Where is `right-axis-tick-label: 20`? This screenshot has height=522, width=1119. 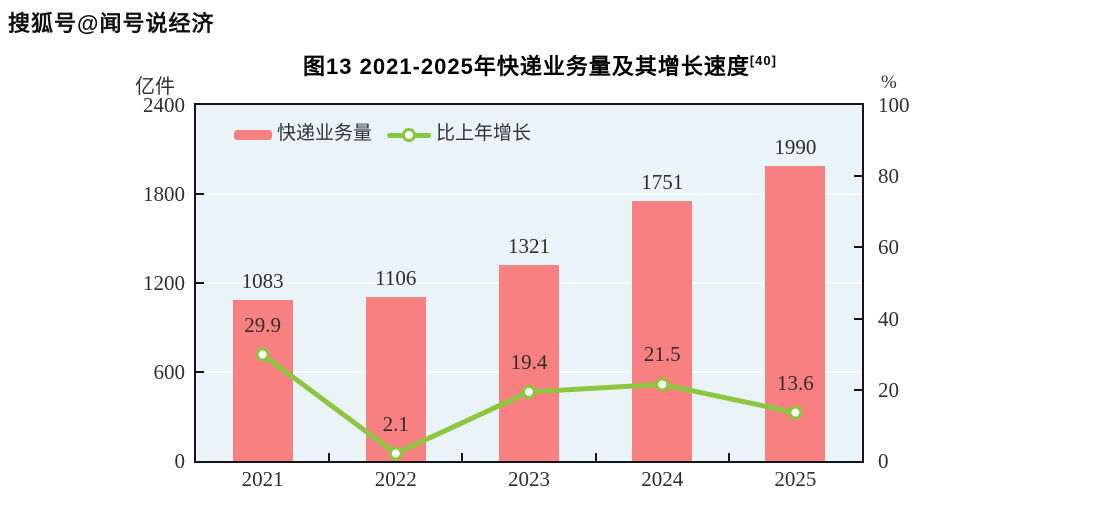 right-axis-tick-label: 20 is located at coordinates (888, 389).